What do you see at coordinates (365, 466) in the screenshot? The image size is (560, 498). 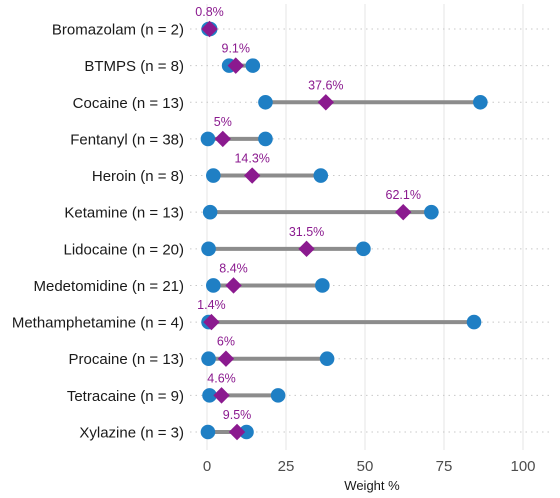 I see `x-tick-label-50: 50` at bounding box center [365, 466].